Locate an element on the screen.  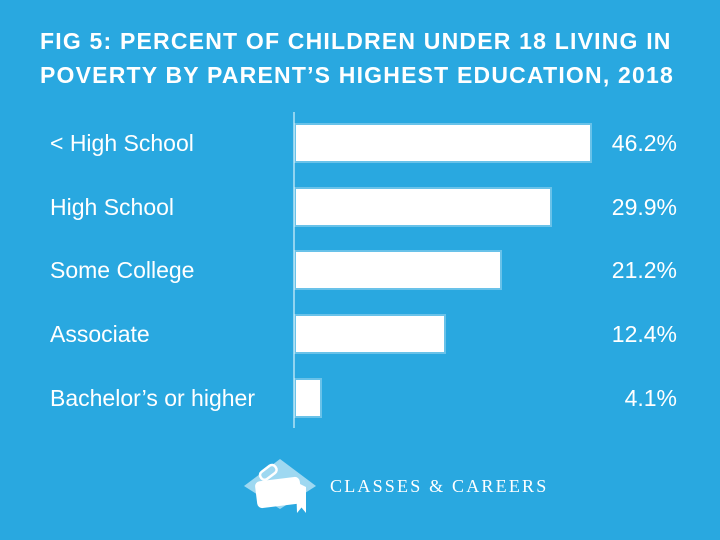
axis-line is located at coordinates (294, 270).